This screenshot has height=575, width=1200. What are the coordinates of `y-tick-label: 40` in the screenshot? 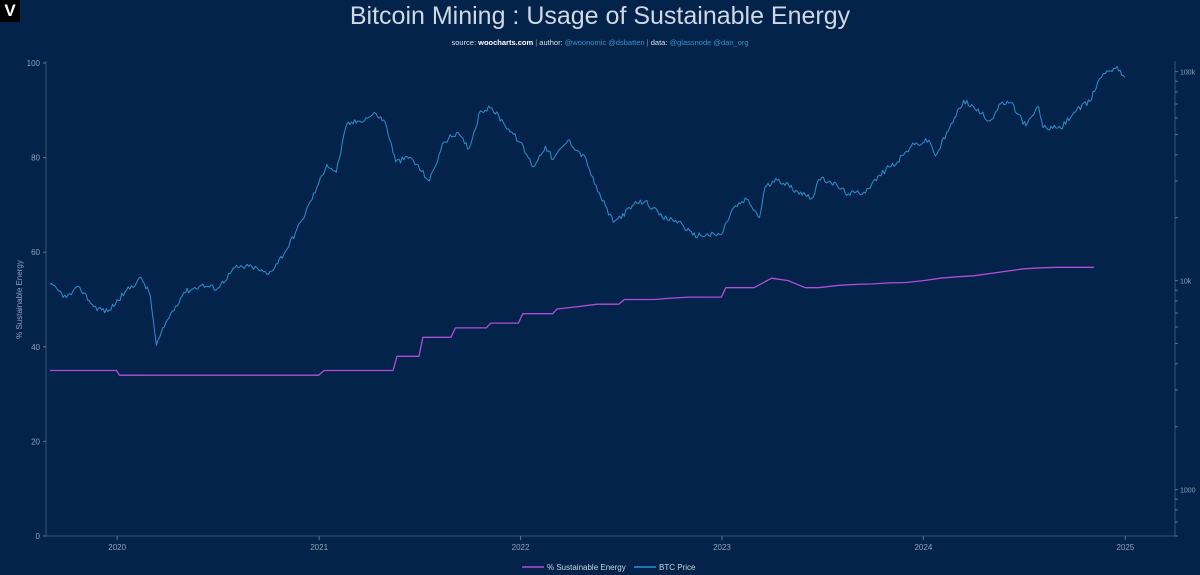 It's located at (35, 347).